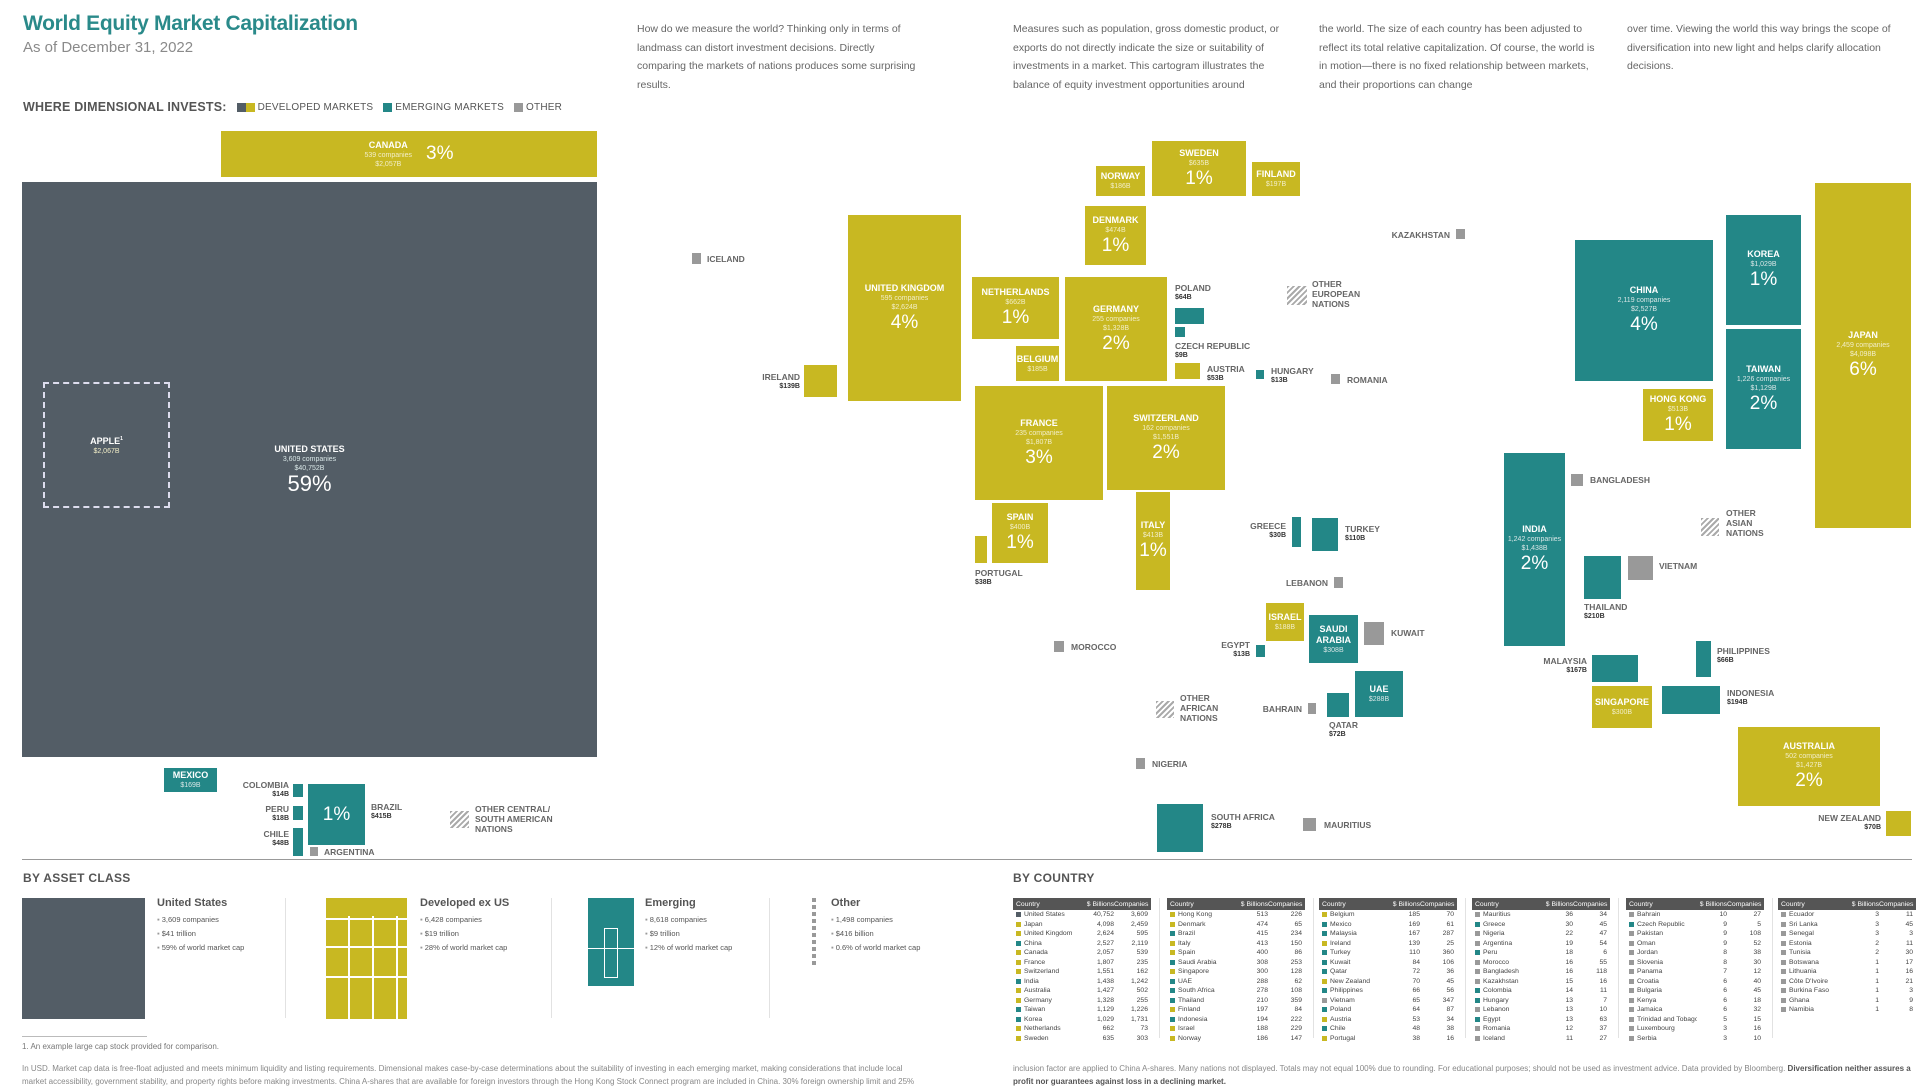 The image size is (1923, 1090). Describe the element at coordinates (1644, 310) in the screenshot. I see `country-china: CHINA 2,119 companies $2,527B 4%` at that location.